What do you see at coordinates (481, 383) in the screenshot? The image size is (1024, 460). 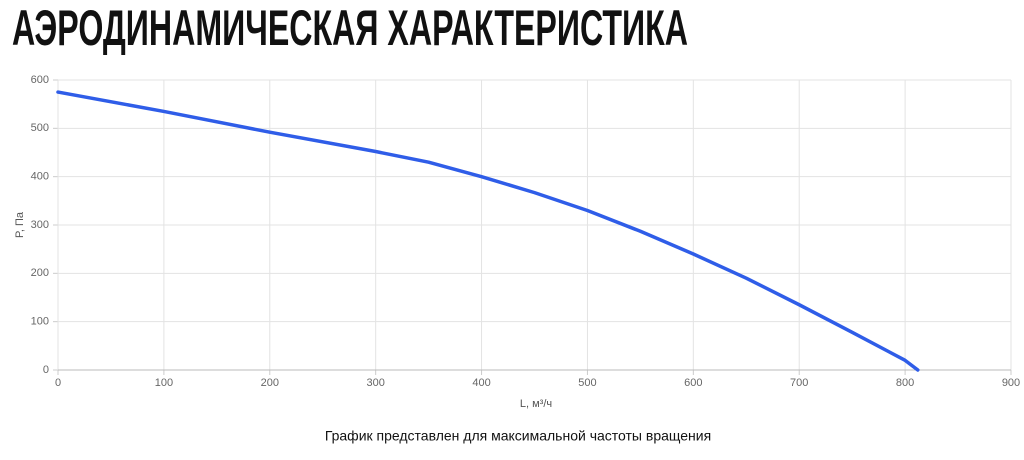 I see `x-tick-label: 400` at bounding box center [481, 383].